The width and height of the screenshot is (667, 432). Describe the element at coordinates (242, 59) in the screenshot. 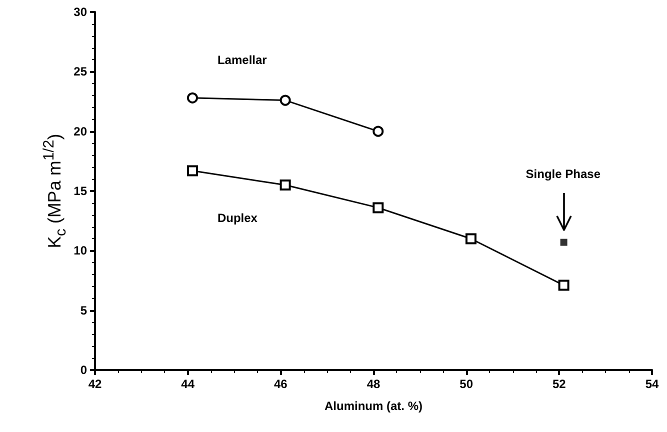

I see `text: Lamellar` at that location.